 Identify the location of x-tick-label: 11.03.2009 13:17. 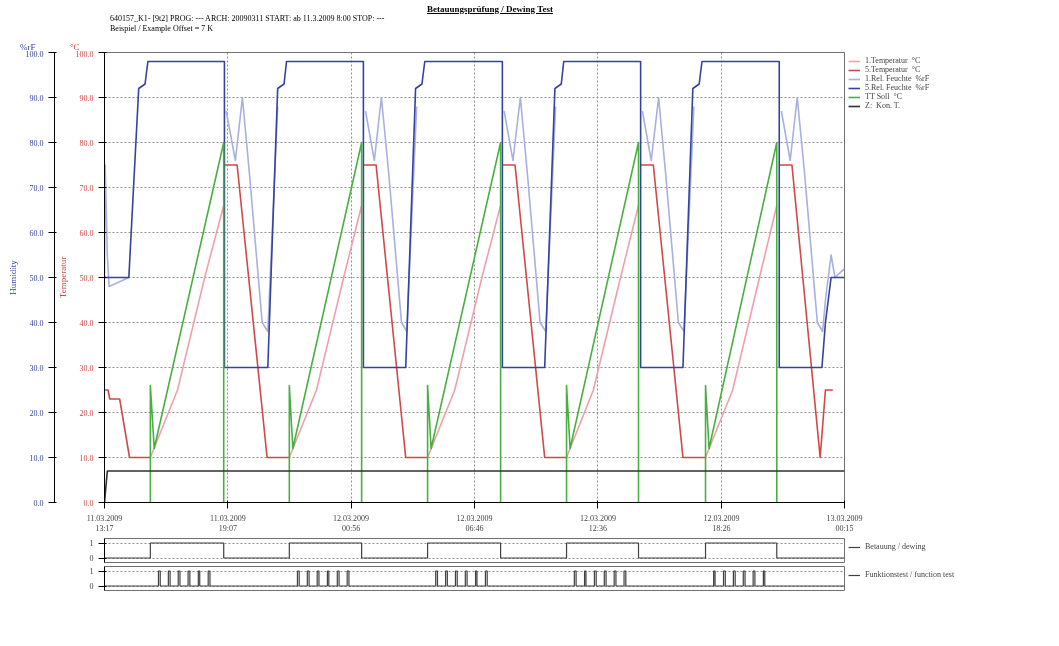
(104, 523).